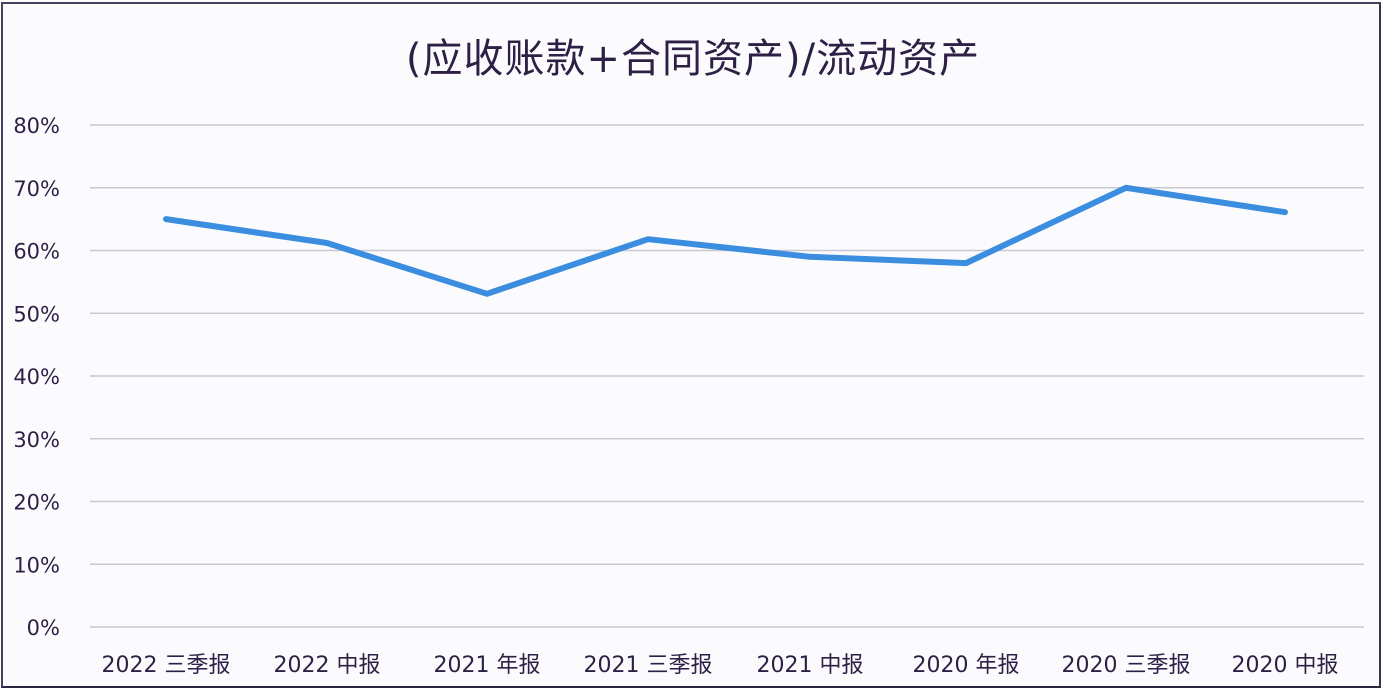 The width and height of the screenshot is (1386, 692). I want to click on x-tick-label: 2020 中报, so click(1285, 665).